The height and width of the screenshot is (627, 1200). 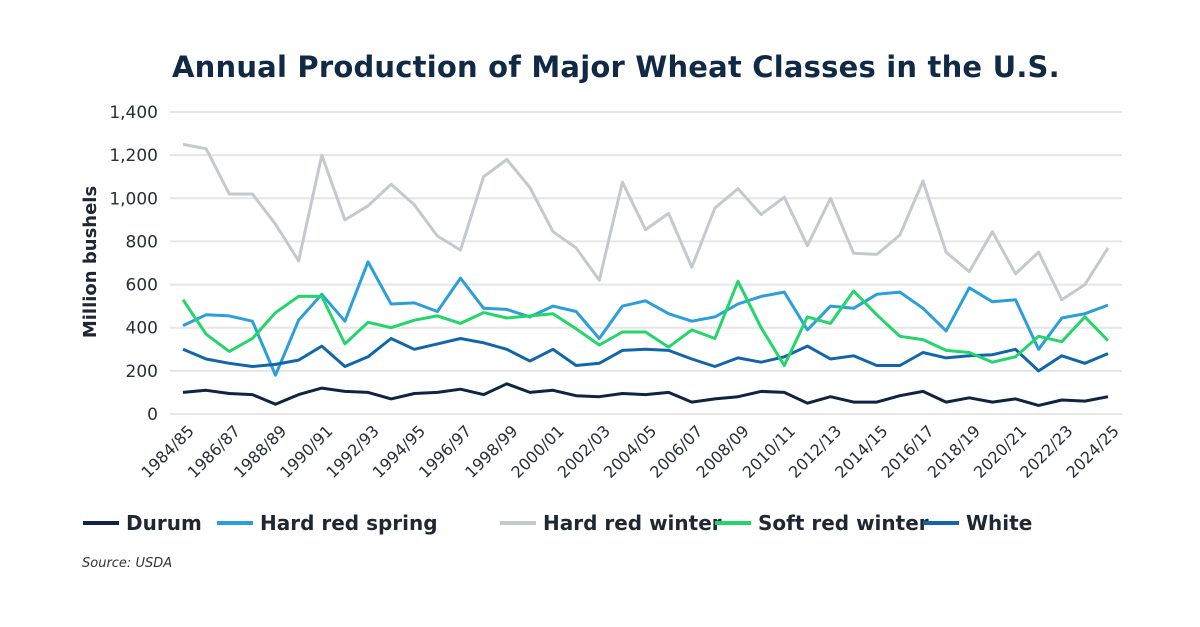 I want to click on y-tick-label: 1,400, so click(x=133, y=113).